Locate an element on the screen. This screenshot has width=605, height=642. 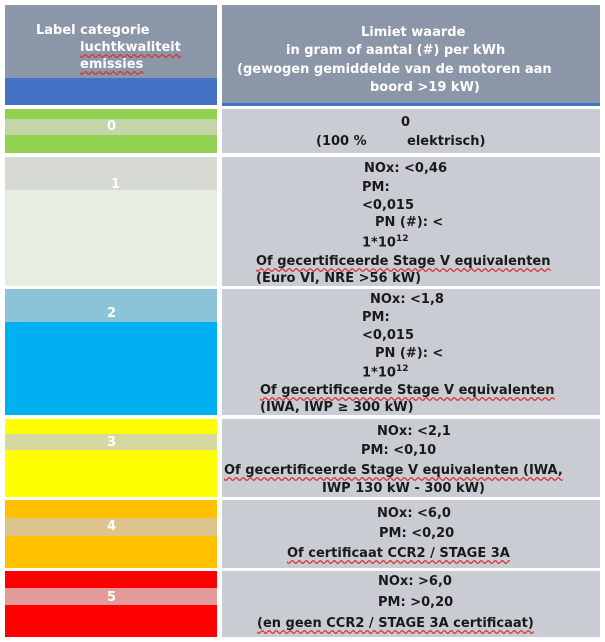
row-1-line-4: PN (#): < is located at coordinates (409, 222).